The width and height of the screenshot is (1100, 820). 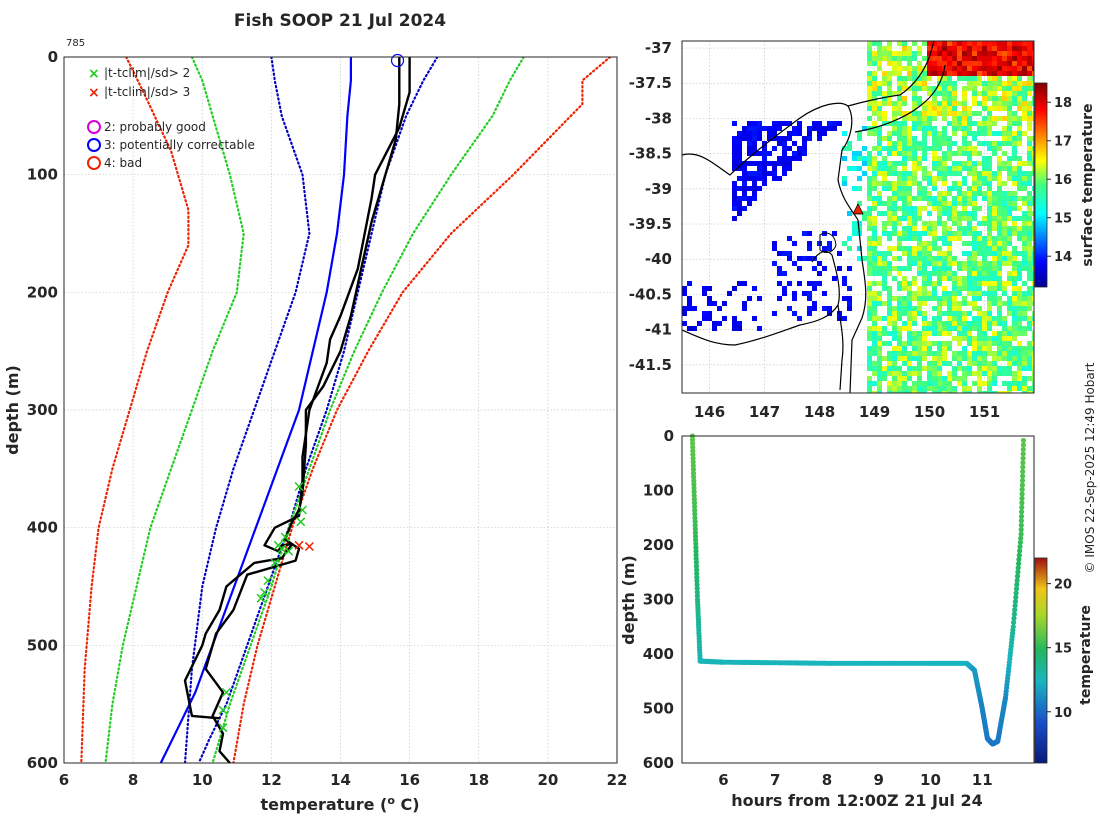 I want to click on track-x-tick-label: 10, so click(x=930, y=780).